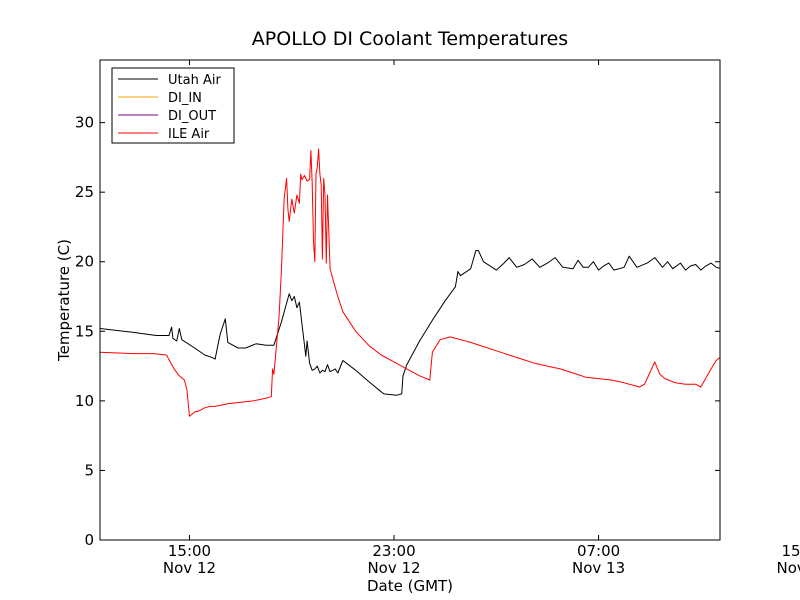 The width and height of the screenshot is (800, 600). I want to click on x-tick-label-time: 23:00, so click(393, 551).